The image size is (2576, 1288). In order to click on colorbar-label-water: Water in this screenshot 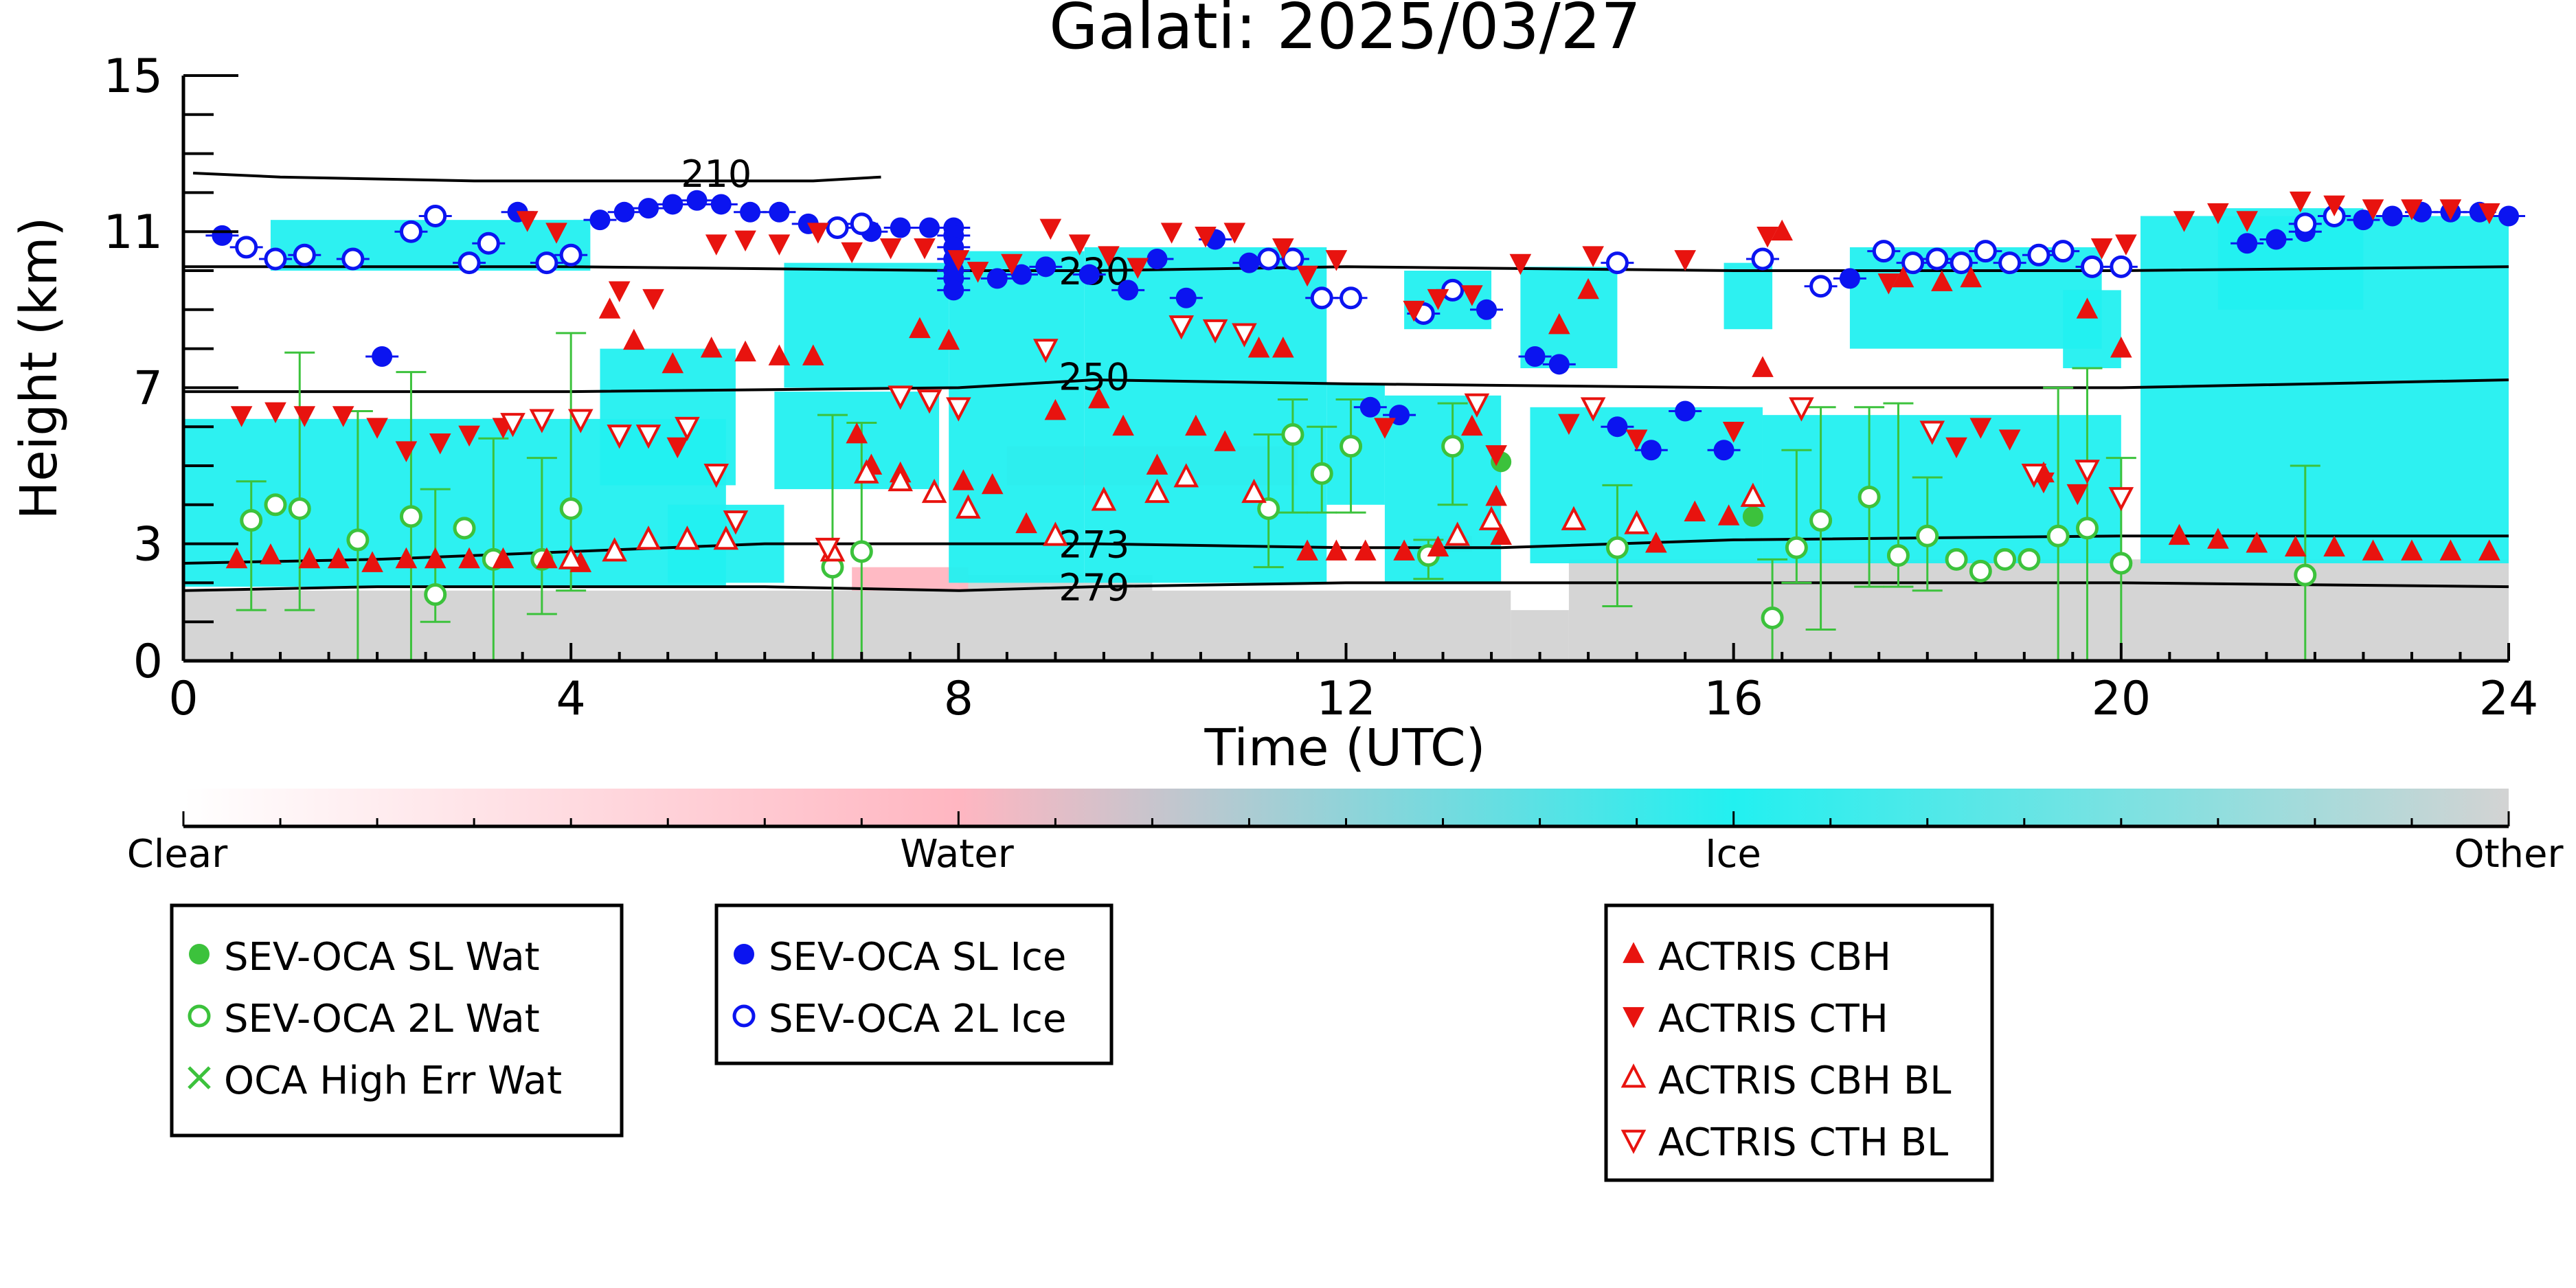, I will do `click(957, 854)`.